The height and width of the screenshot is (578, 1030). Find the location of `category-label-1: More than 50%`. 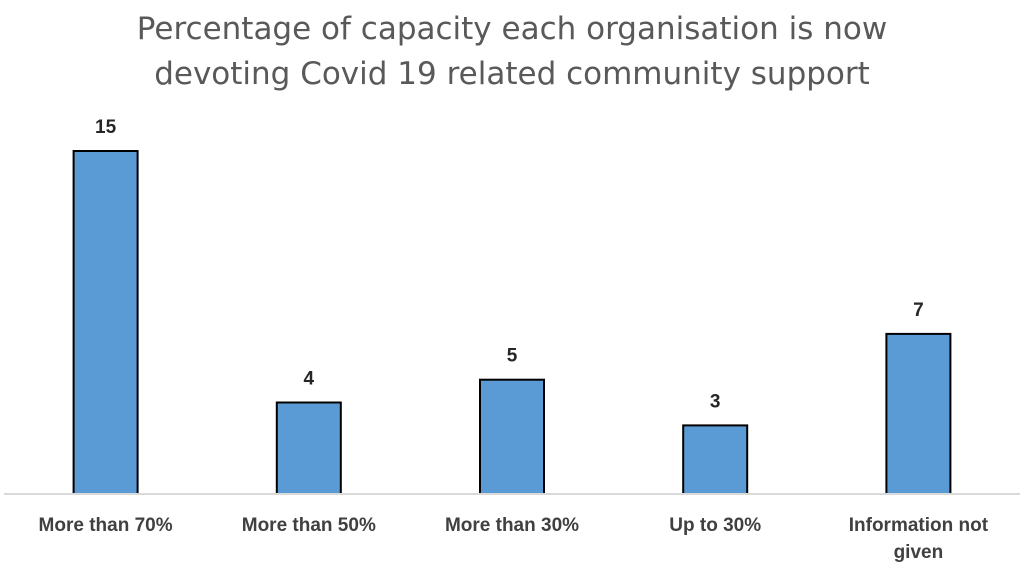

category-label-1: More than 50% is located at coordinates (309, 525).